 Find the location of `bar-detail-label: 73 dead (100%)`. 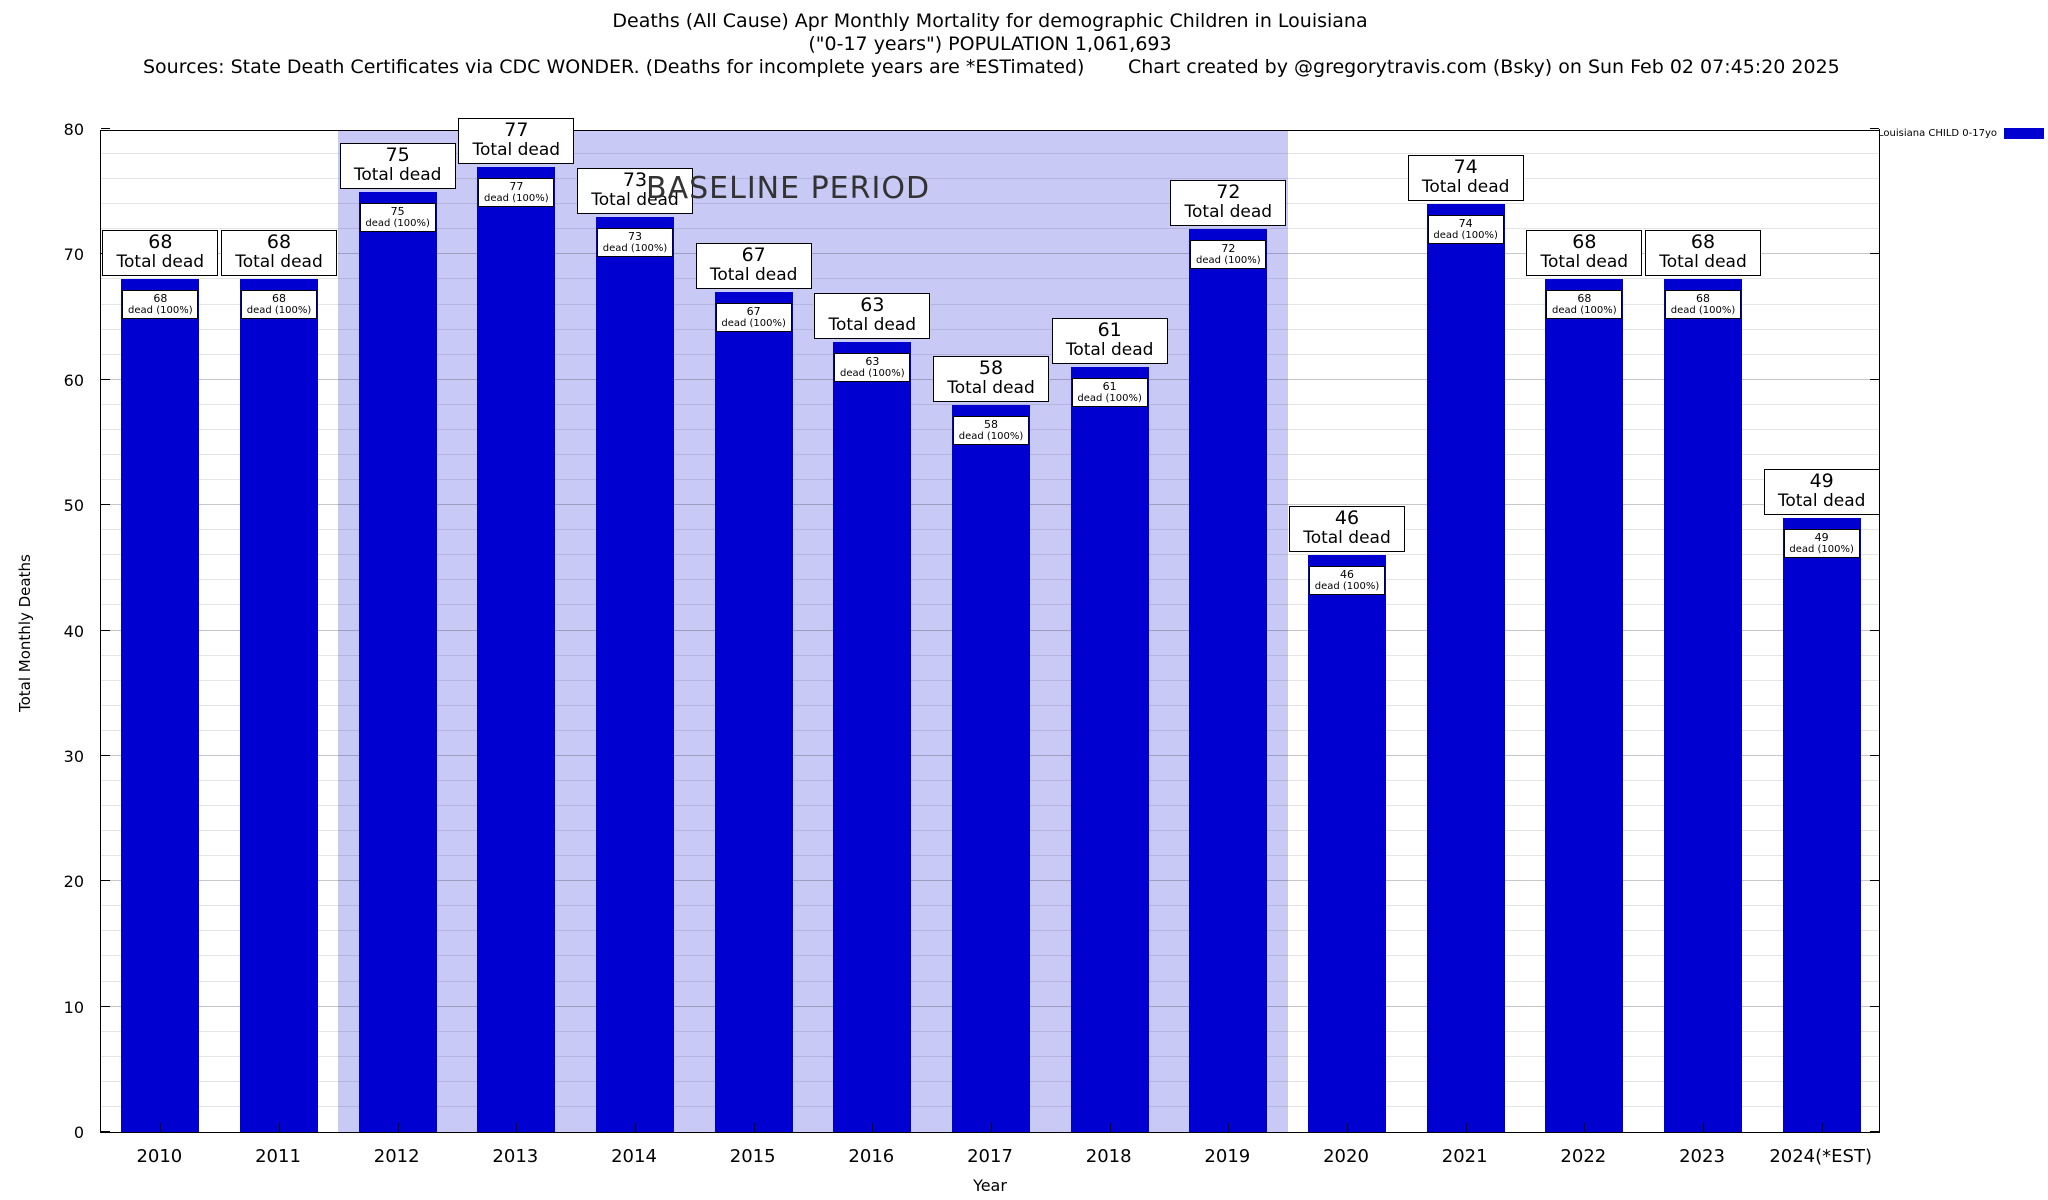

bar-detail-label: 73 dead (100%) is located at coordinates (635, 242).